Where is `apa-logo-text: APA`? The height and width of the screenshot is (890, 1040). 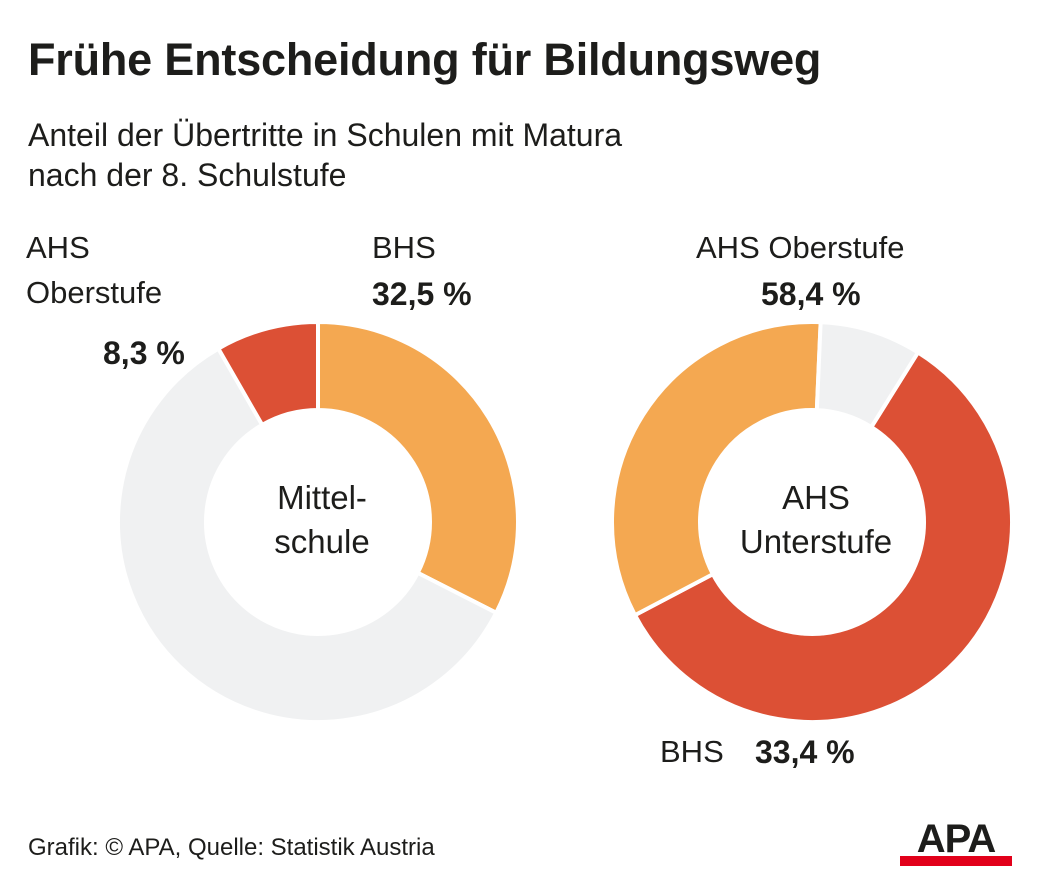 apa-logo-text: APA is located at coordinates (956, 839).